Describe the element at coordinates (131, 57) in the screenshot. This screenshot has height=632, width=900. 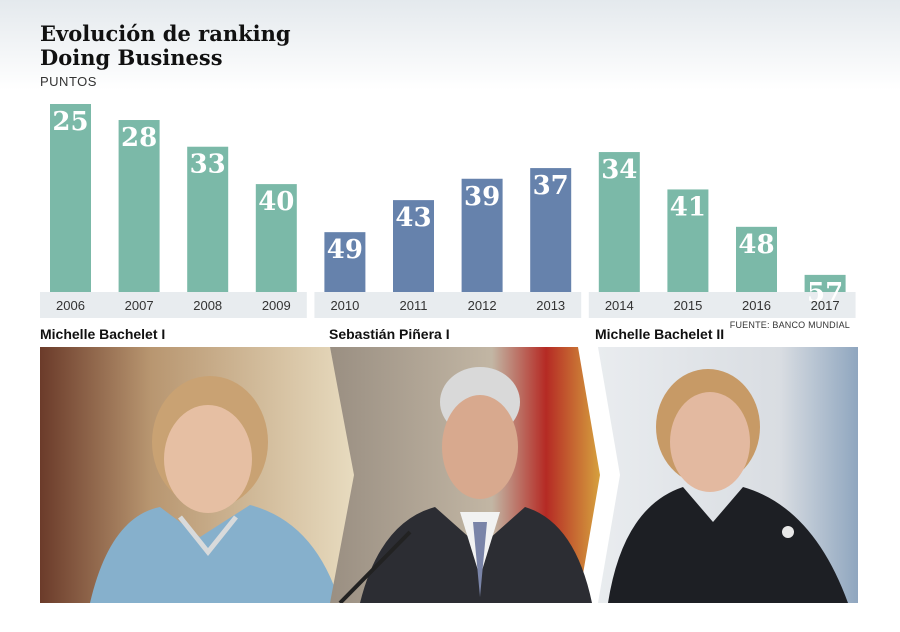
I see `chart-title-line2: Doing Business` at that location.